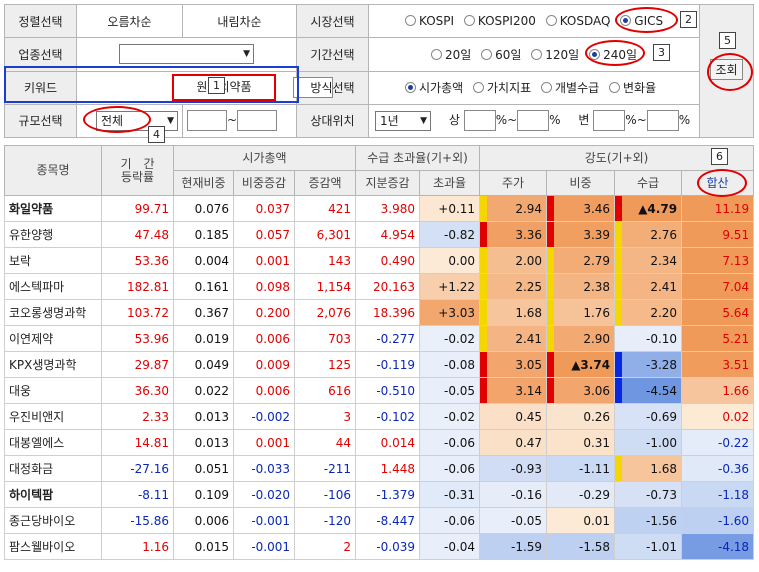  I want to click on cell-price: 2.00, so click(513, 260).